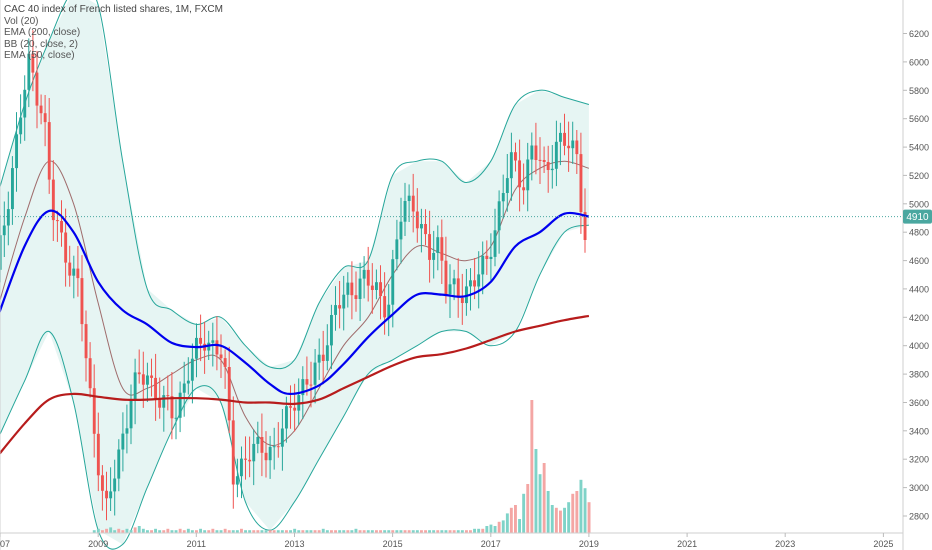 The image size is (932, 550). What do you see at coordinates (42, 32) in the screenshot?
I see `legend-ema200: EMA (200, close)` at bounding box center [42, 32].